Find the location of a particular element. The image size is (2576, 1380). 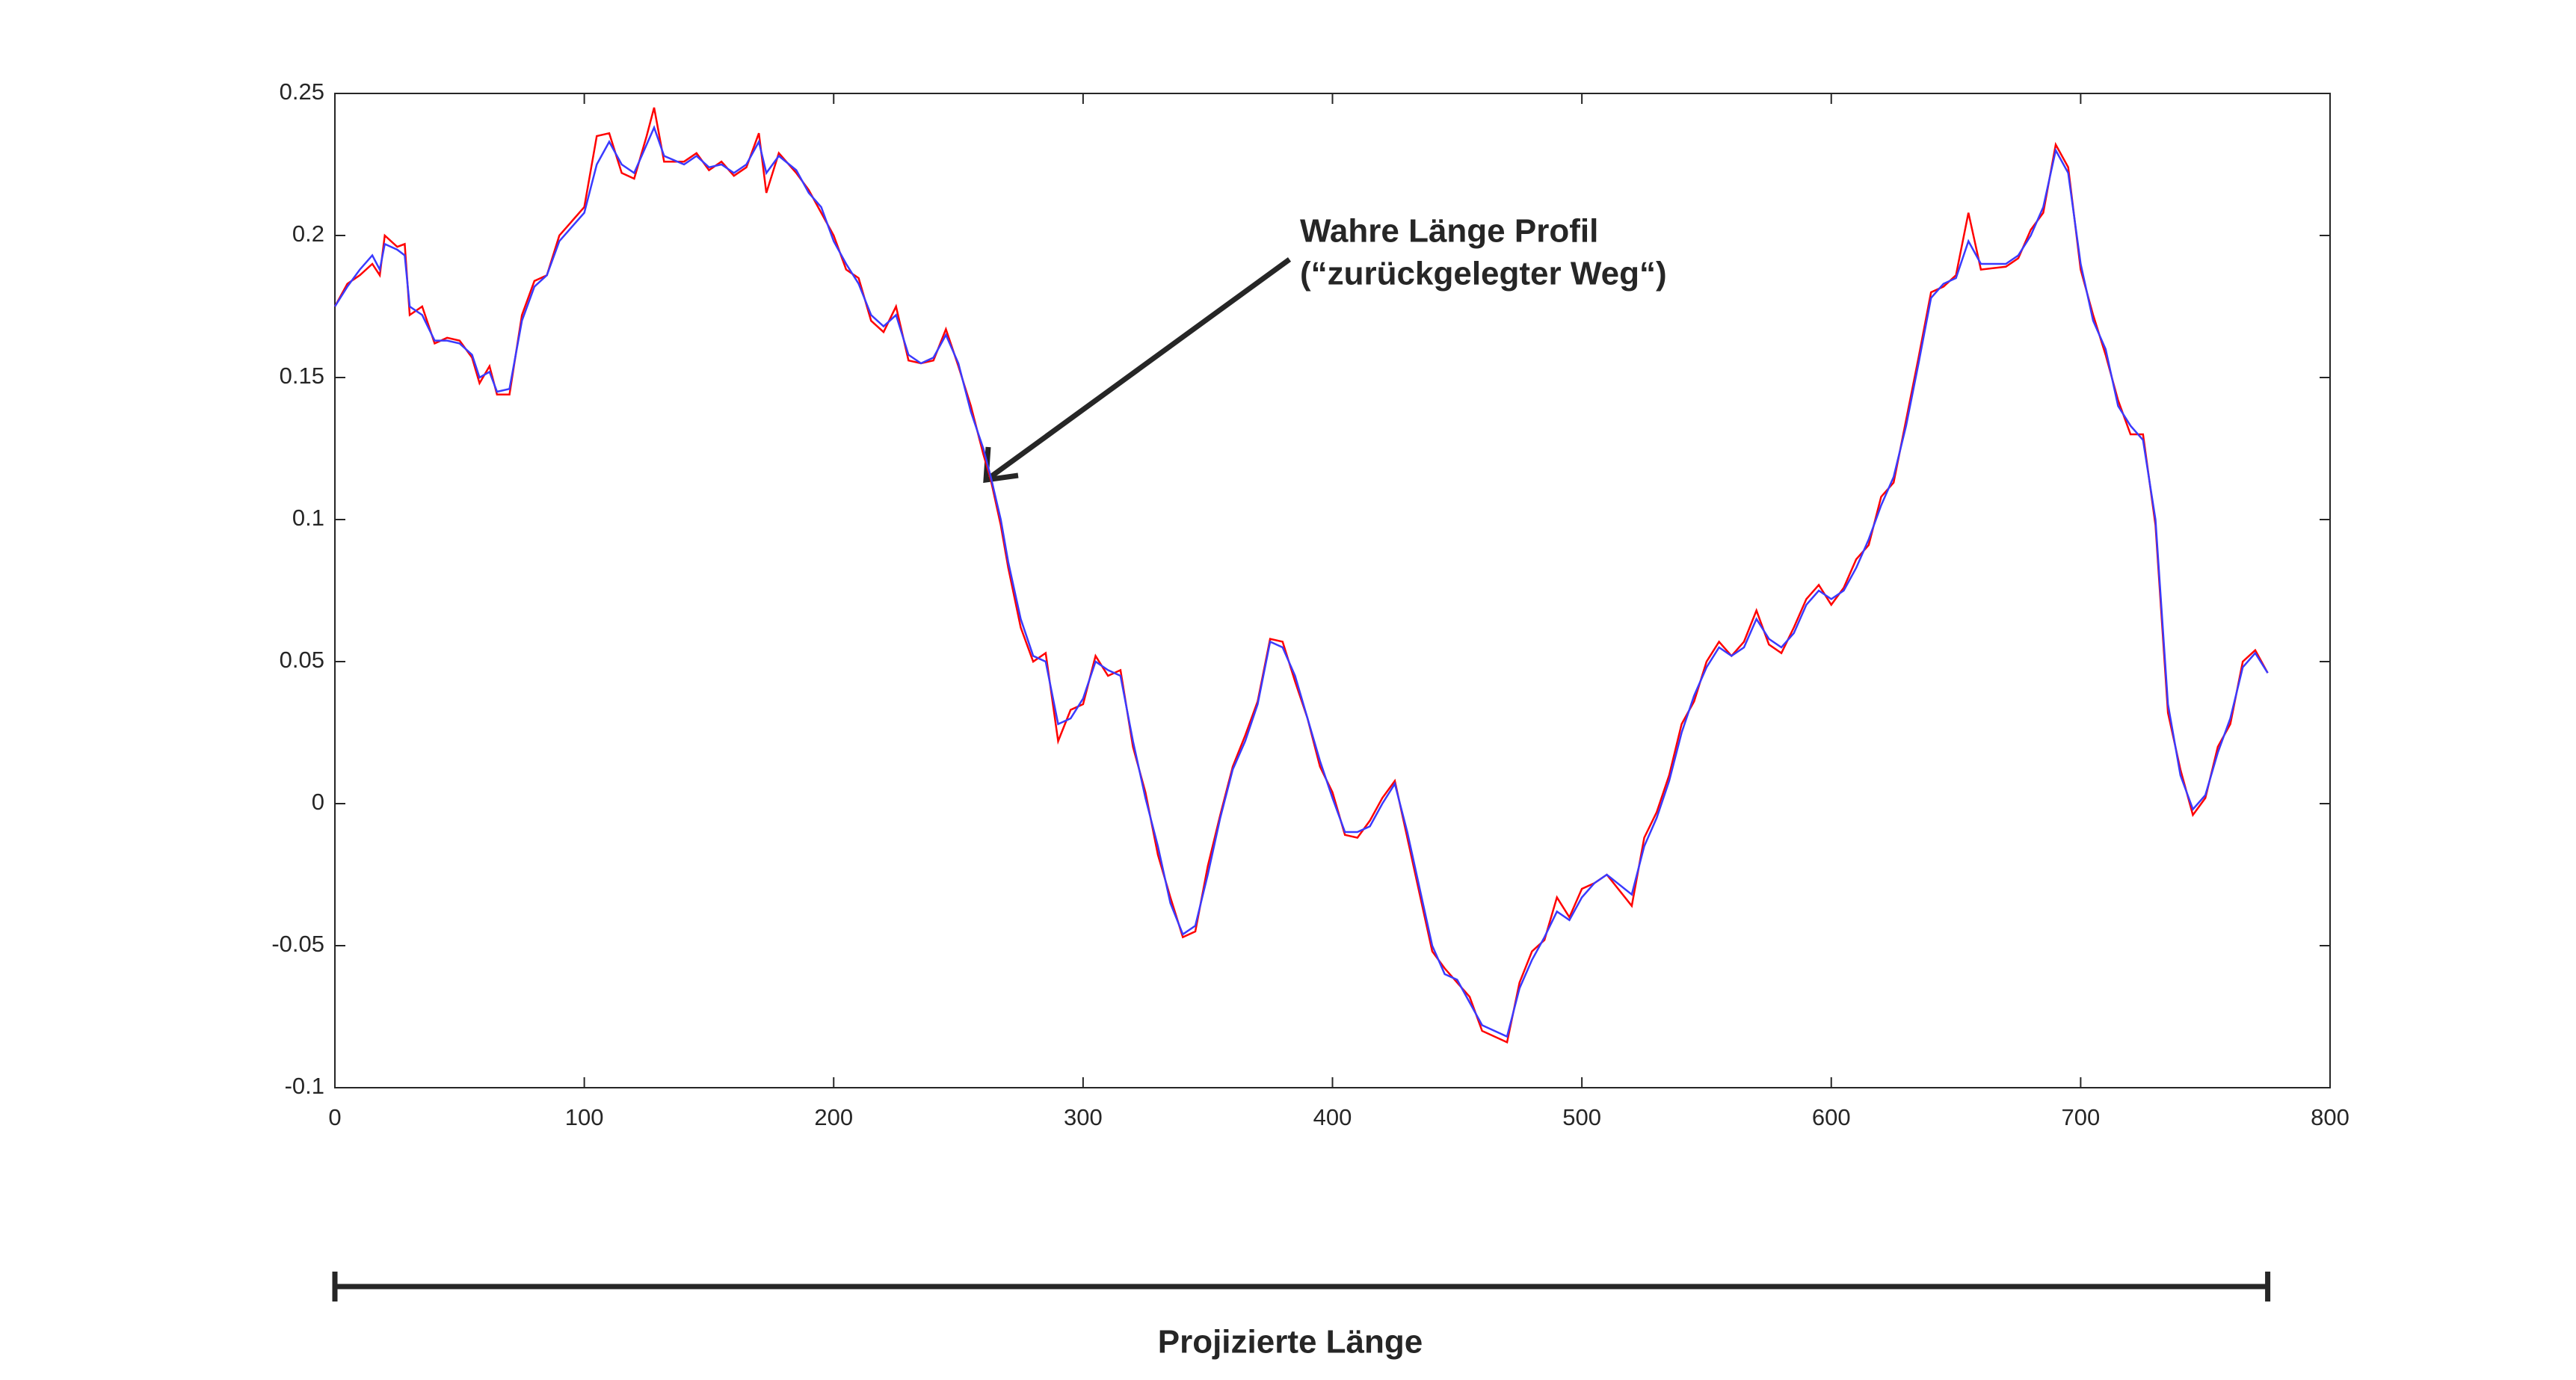

x-tick-label: 0 is located at coordinates (334, 1117).